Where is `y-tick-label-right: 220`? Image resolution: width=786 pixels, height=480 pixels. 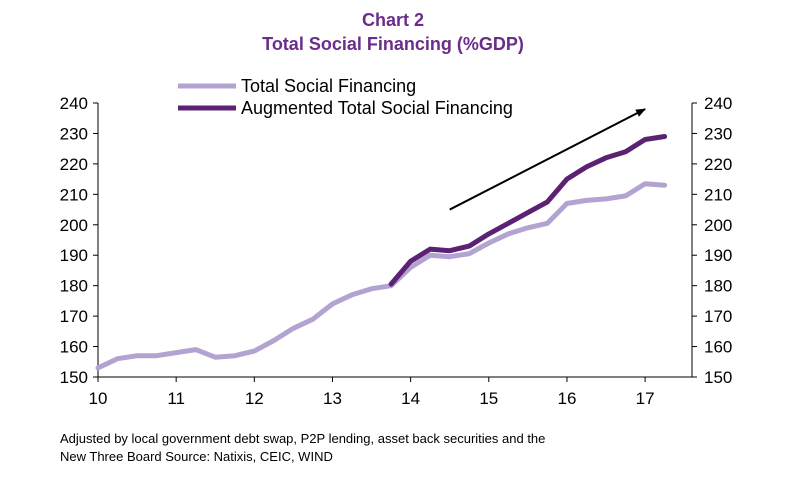
y-tick-label-right: 220 is located at coordinates (718, 164).